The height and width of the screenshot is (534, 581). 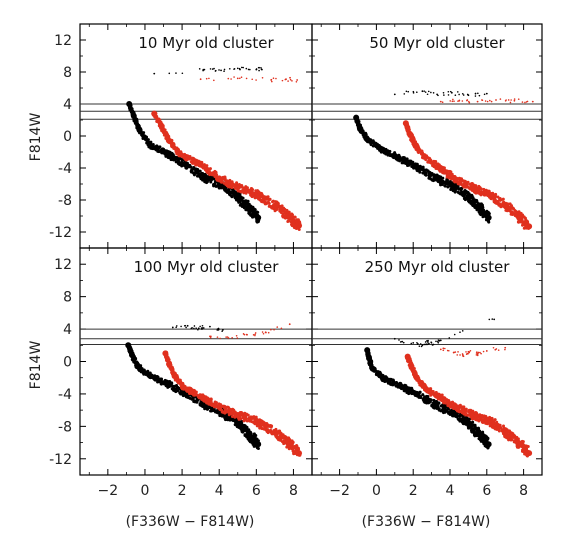 I want to click on y-tick-label: 0, so click(x=67, y=137).